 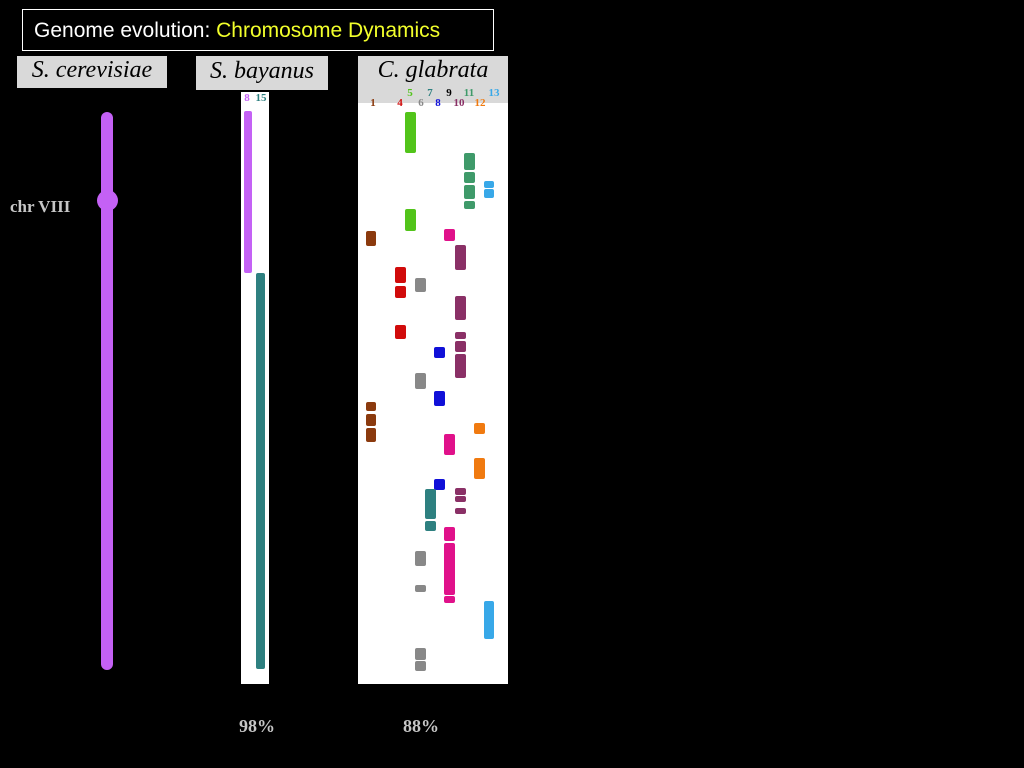 I want to click on glabrata-chr-number-7: 7, so click(x=430, y=93).